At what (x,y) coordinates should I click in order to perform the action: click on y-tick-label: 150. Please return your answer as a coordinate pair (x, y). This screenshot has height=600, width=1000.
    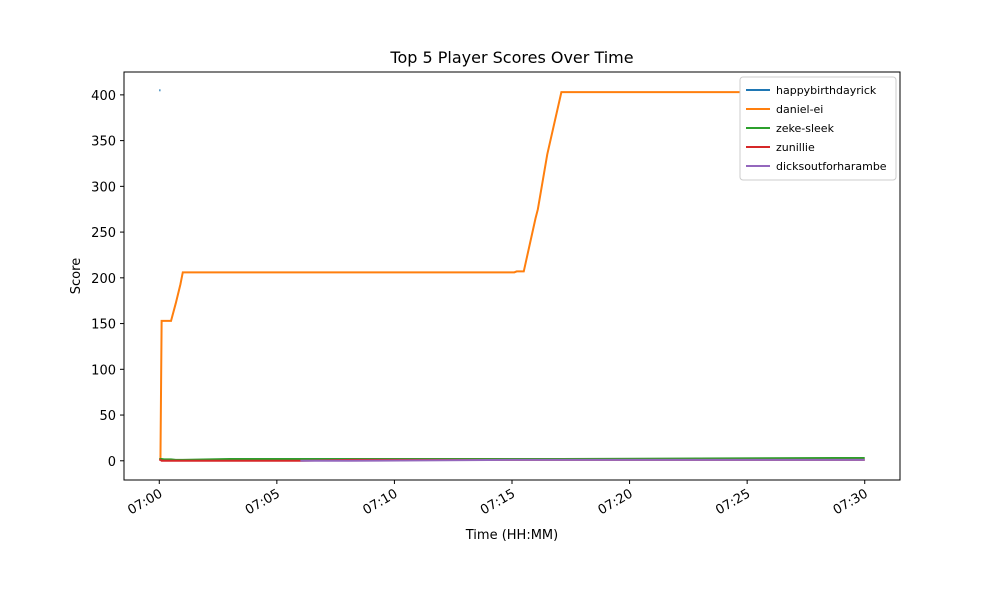
    Looking at the image, I should click on (103, 325).